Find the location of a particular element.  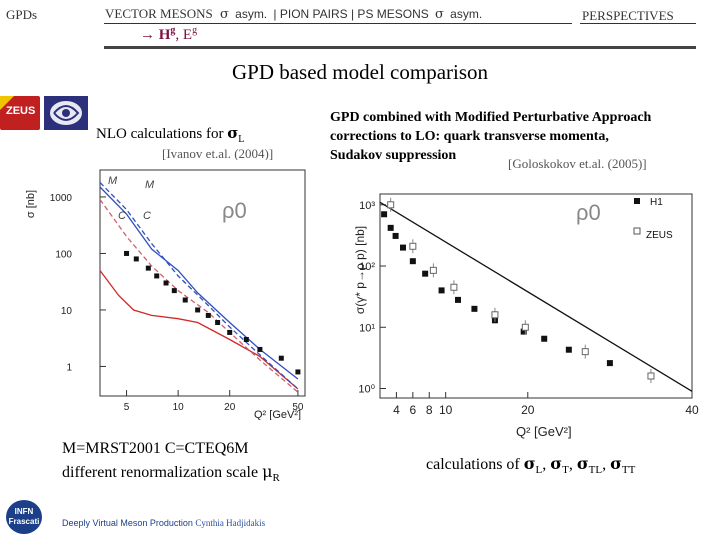

slide-title: GPD based model comparison is located at coordinates (360, 72).